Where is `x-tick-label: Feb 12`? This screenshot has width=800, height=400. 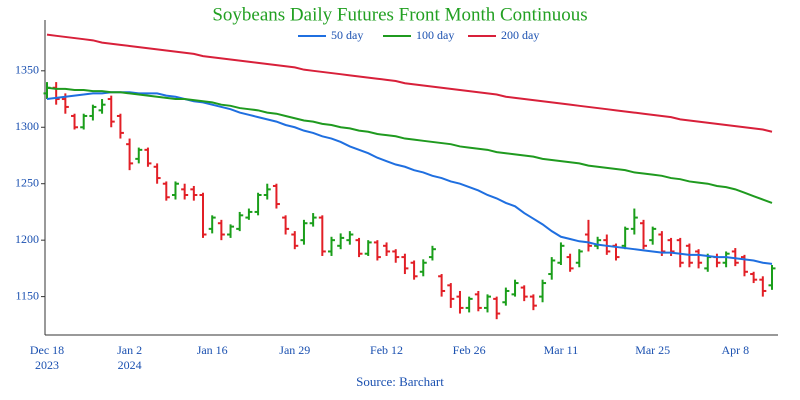
x-tick-label: Feb 12 is located at coordinates (387, 350).